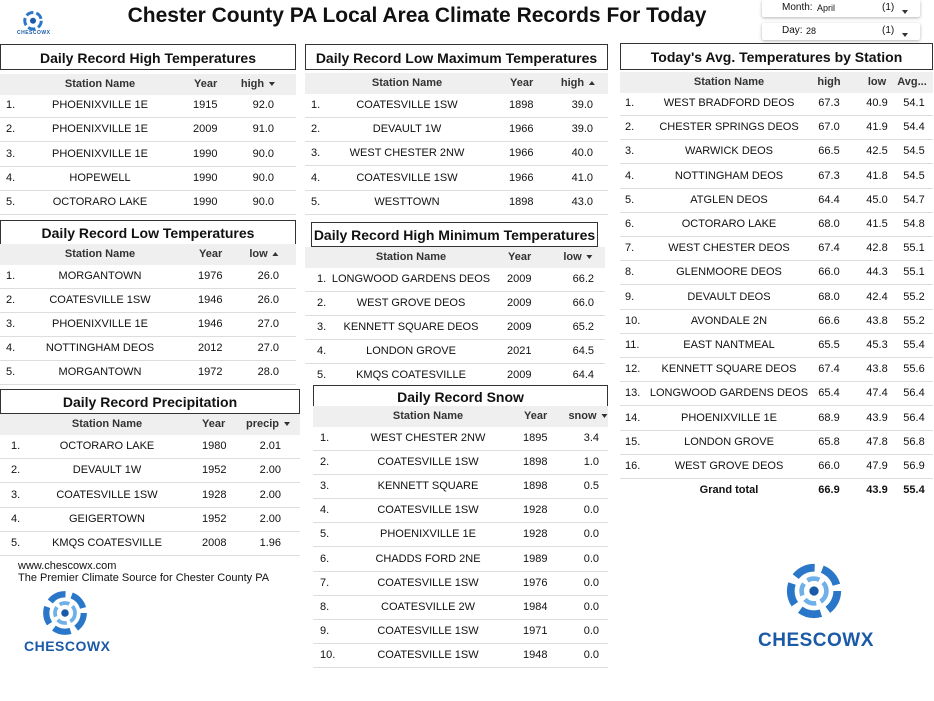 The height and width of the screenshot is (701, 934). Describe the element at coordinates (816, 640) in the screenshot. I see `logo-text-large: CHESCOWX` at that location.